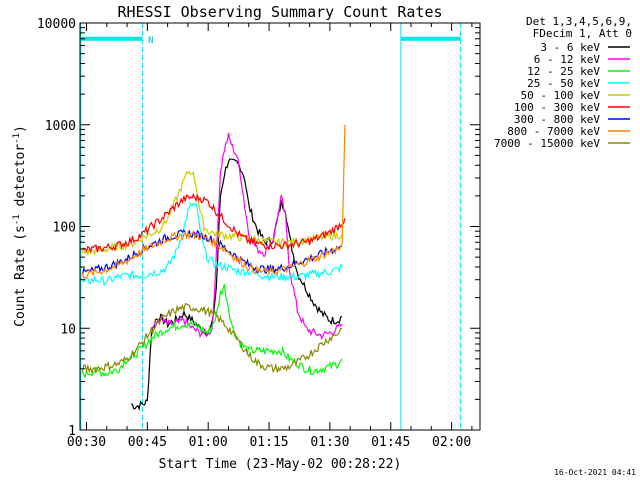  Describe the element at coordinates (268, 442) in the screenshot. I see `x-tick-label: 01:15` at that location.